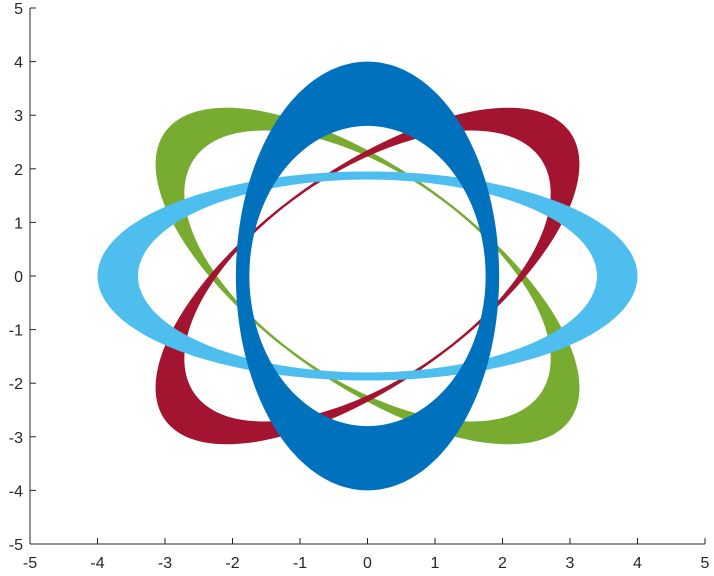 The image size is (714, 576). What do you see at coordinates (16, 384) in the screenshot?
I see `y-tick-label: -2` at bounding box center [16, 384].